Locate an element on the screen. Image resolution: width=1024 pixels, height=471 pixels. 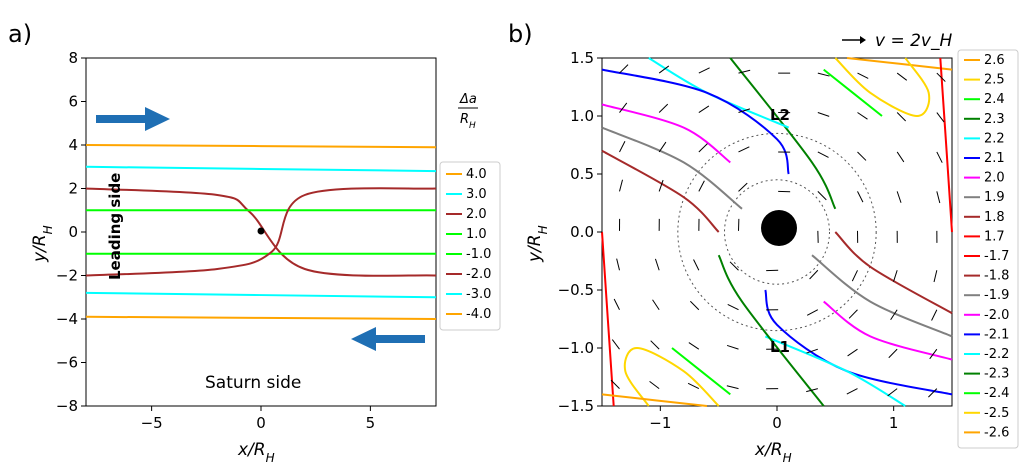
panel-b-legend-box is located at coordinates (988, 249).